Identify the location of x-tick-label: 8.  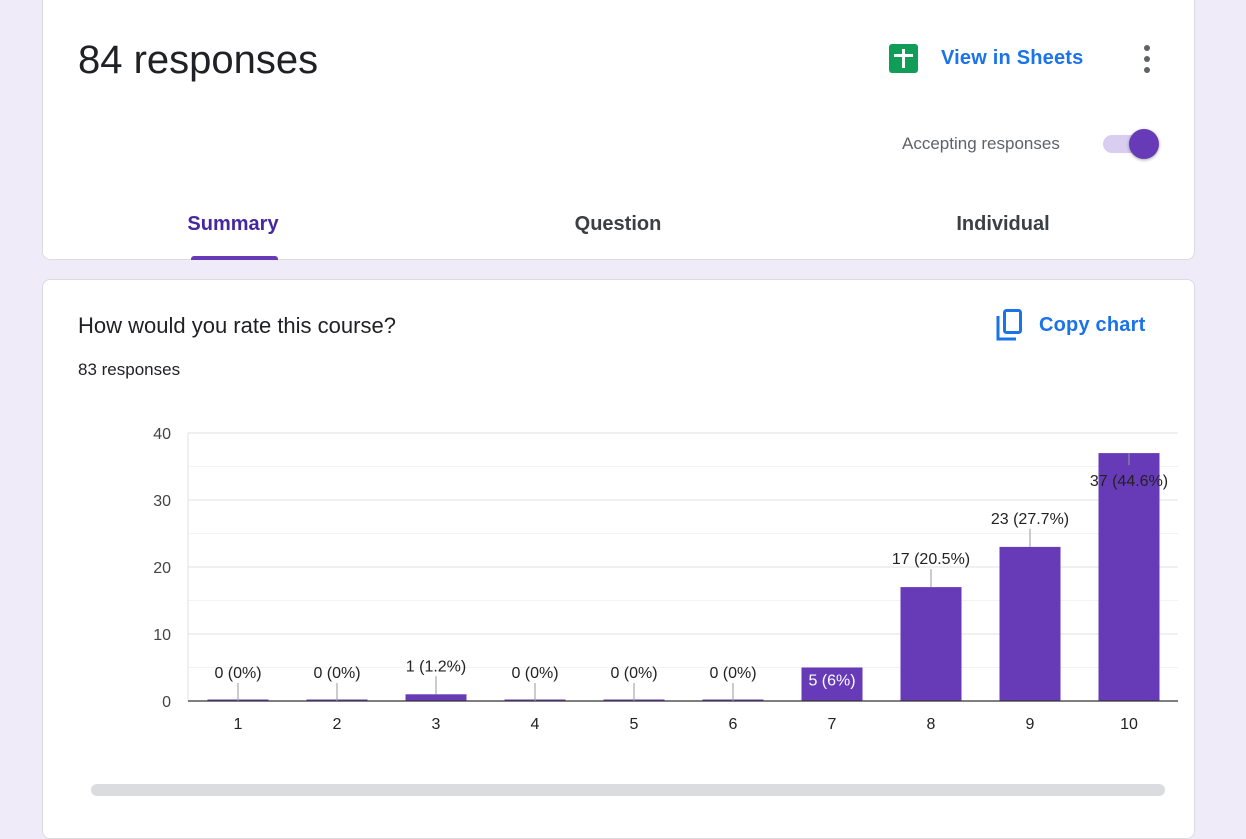
(931, 724).